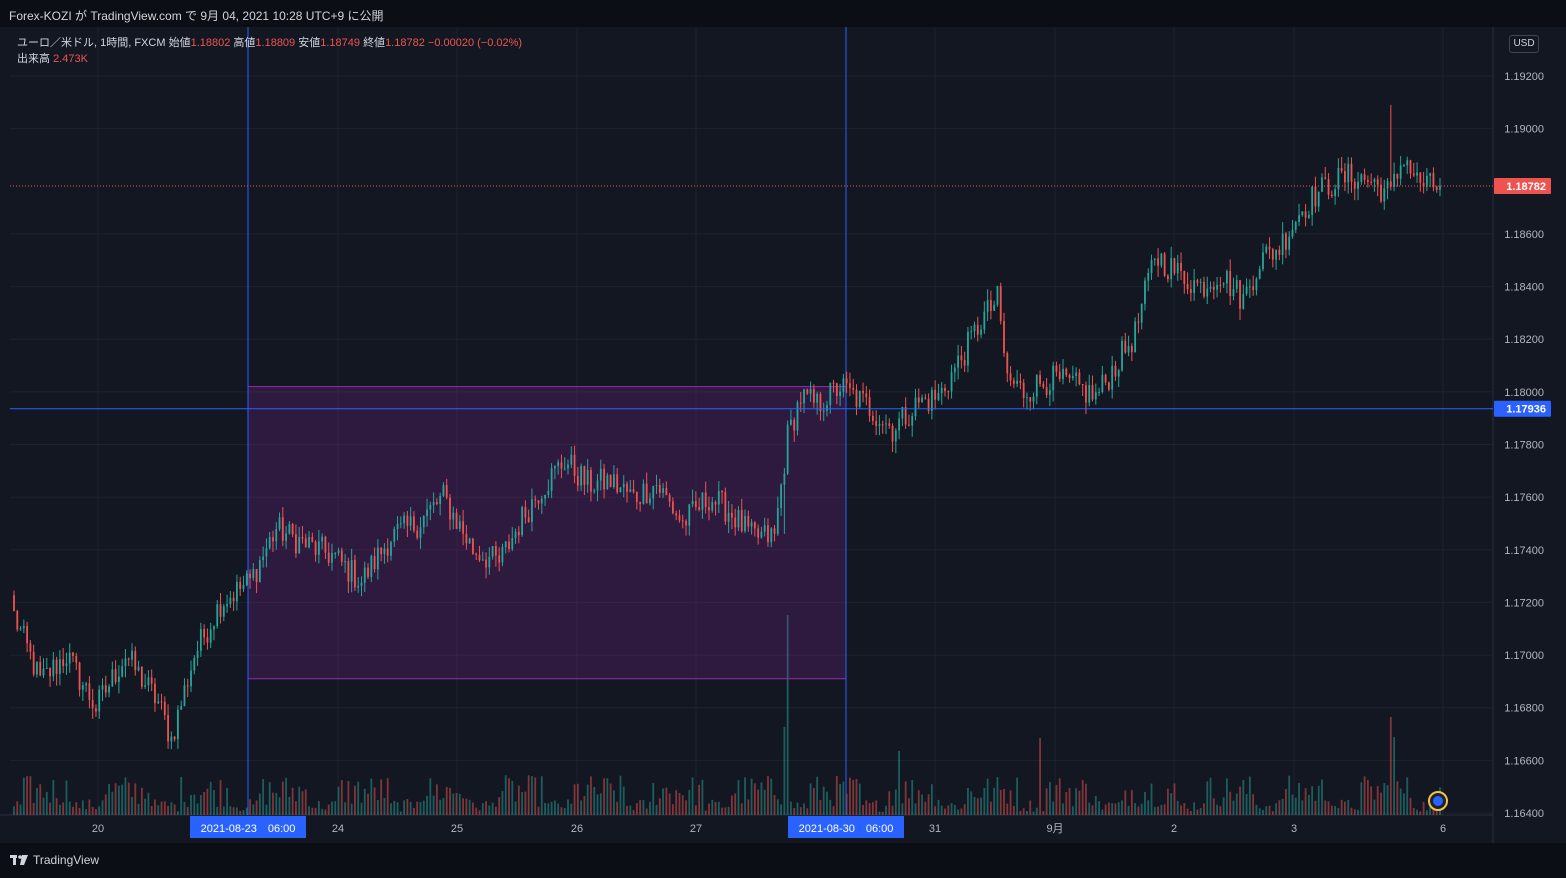 This screenshot has width=1566, height=878. What do you see at coordinates (1524, 44) in the screenshot?
I see `currency-button: USD` at bounding box center [1524, 44].